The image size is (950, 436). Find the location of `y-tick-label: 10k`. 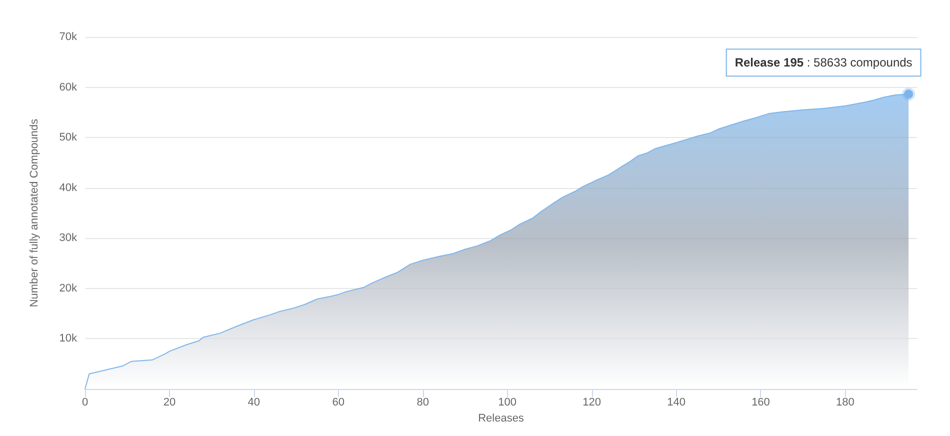

y-tick-label: 10k is located at coordinates (68, 338).